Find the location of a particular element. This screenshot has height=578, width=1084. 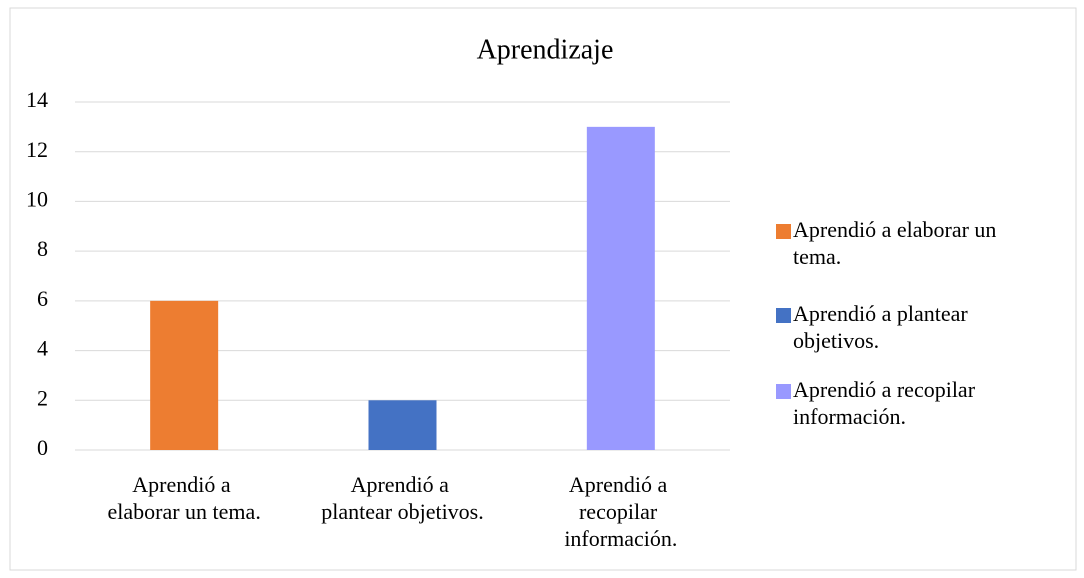

y-tick-label: 6 is located at coordinates (42, 298).